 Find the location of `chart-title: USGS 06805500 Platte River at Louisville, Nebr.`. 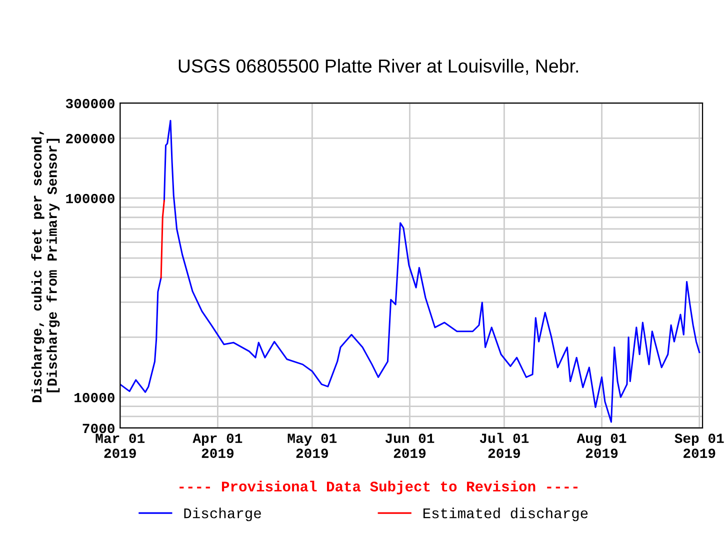

chart-title: USGS 06805500 Platte River at Louisville, Nebr. is located at coordinates (378, 66).